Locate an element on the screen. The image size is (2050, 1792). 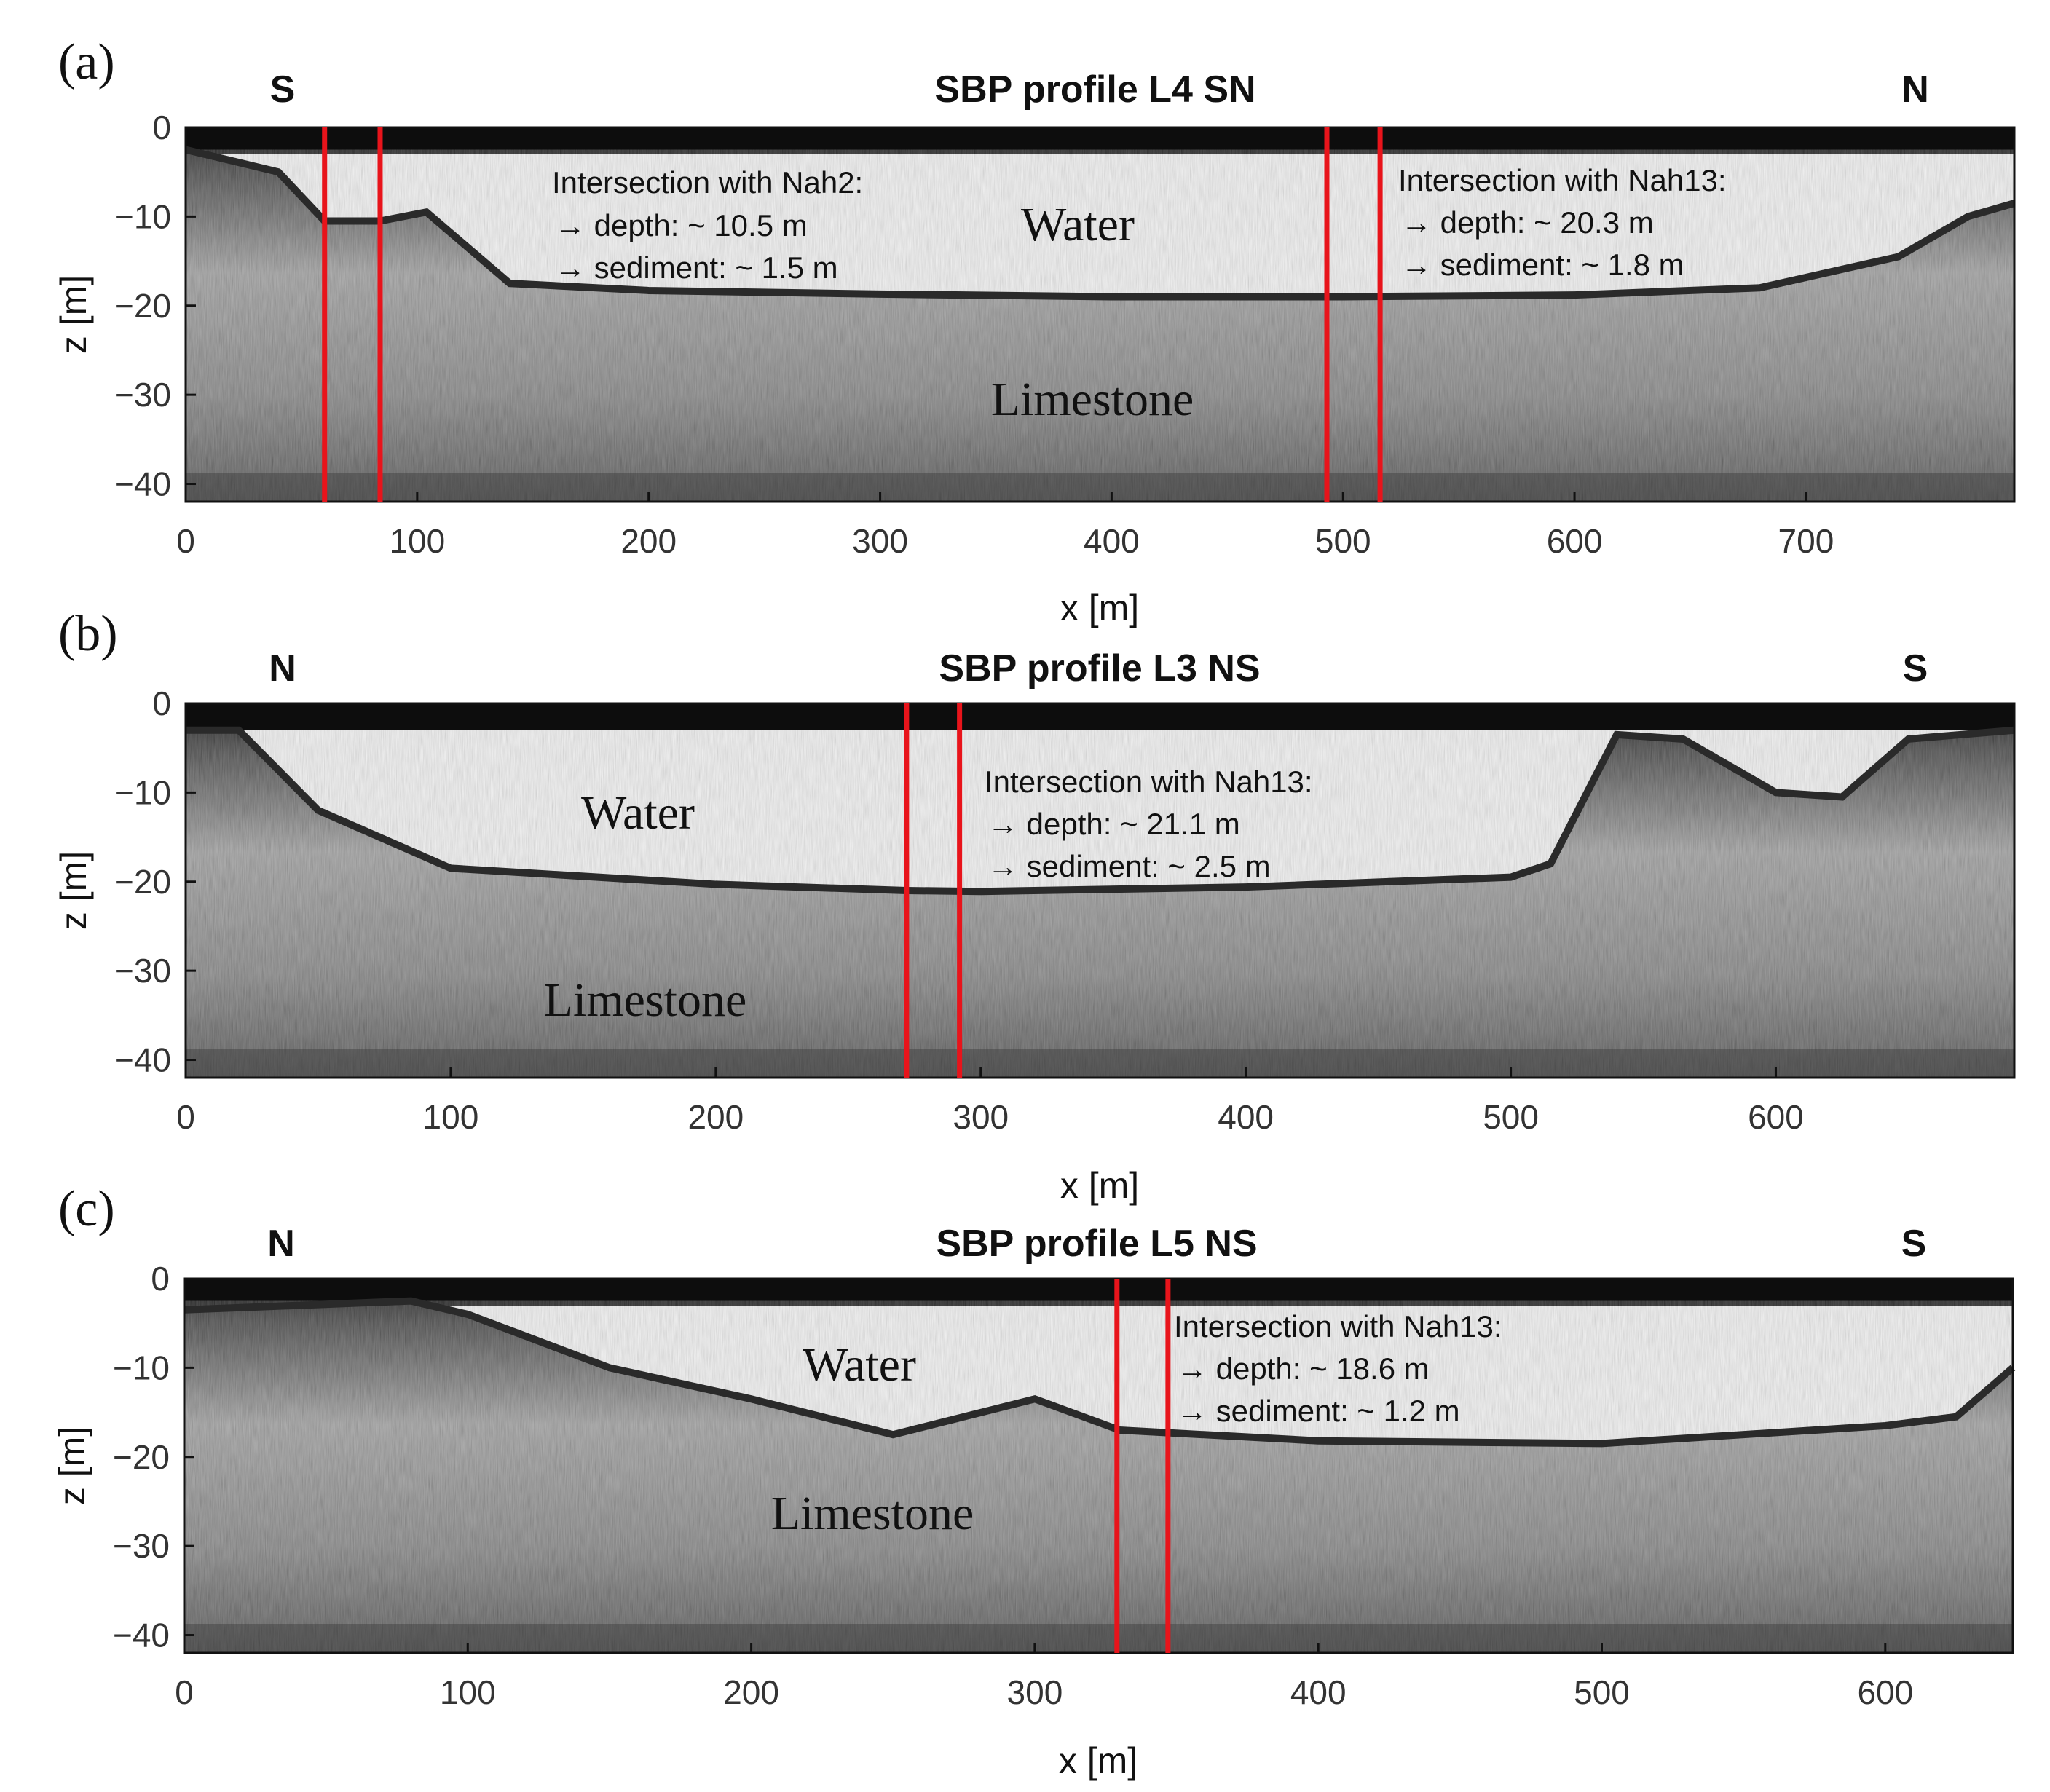
panel-title: SBP profile L5 NS is located at coordinates (1096, 1244).